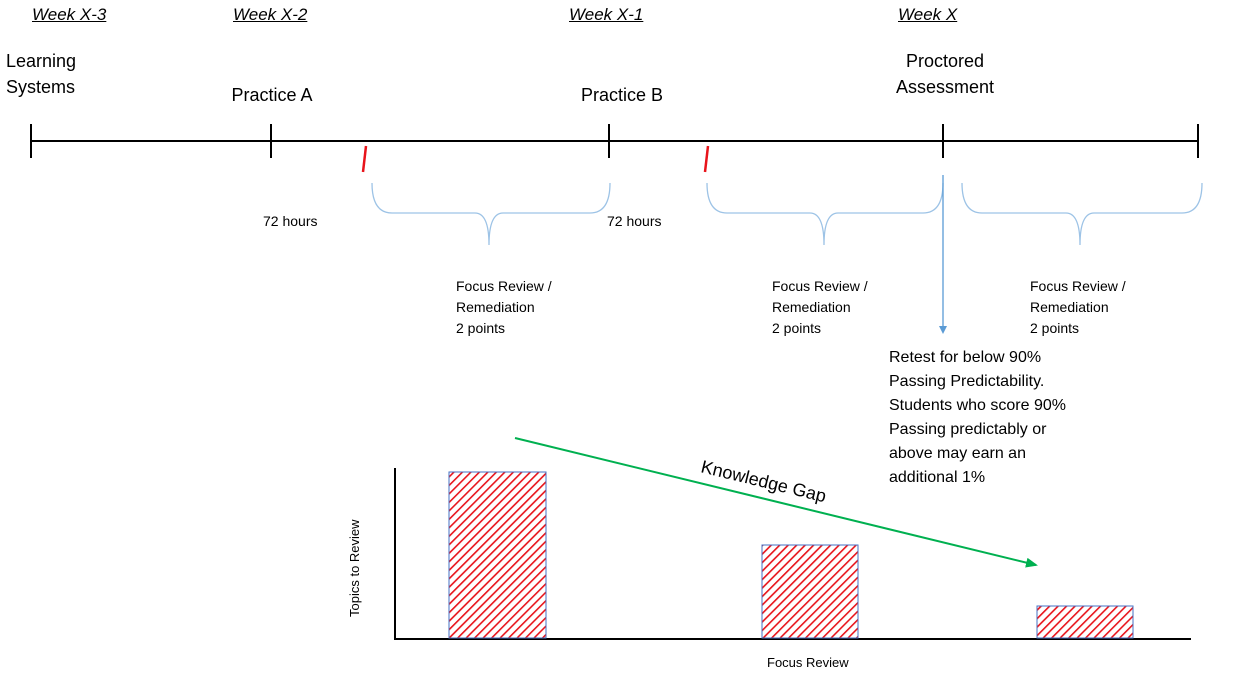  Describe the element at coordinates (504, 286) in the screenshot. I see `focus-review-1-line1: Focus Review /` at that location.